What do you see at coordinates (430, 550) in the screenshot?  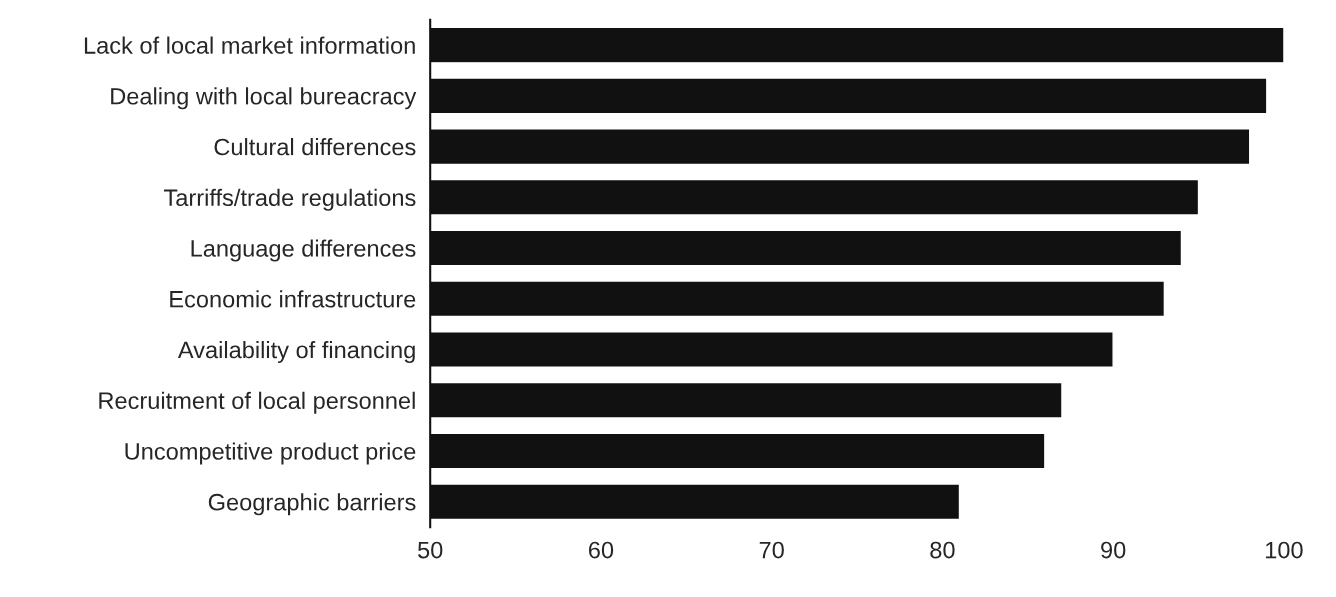 I see `x-tick-label: 50` at bounding box center [430, 550].